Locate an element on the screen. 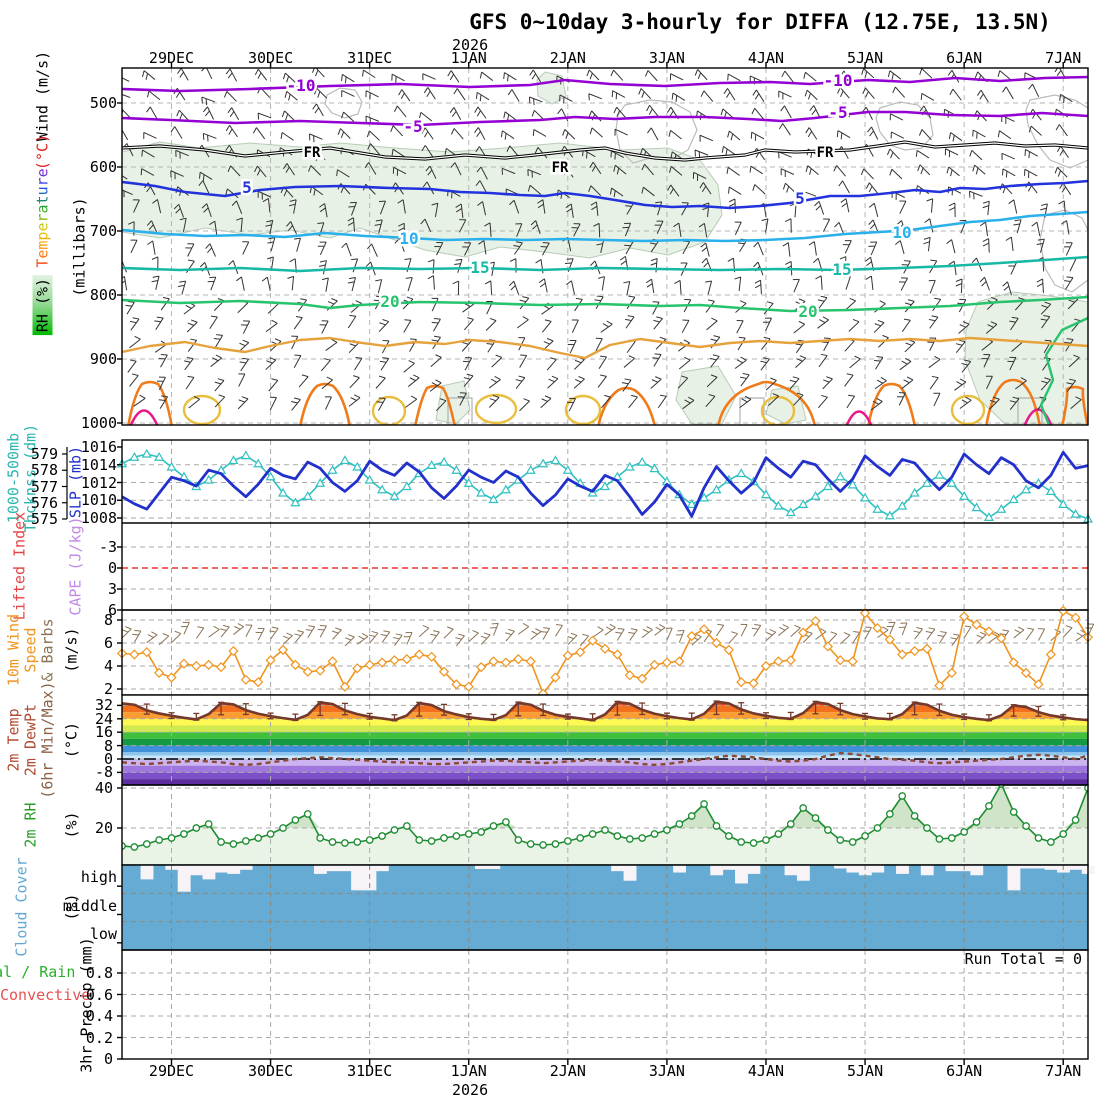 The image size is (1100, 1100). tick-label: 577 is located at coordinates (44, 486).